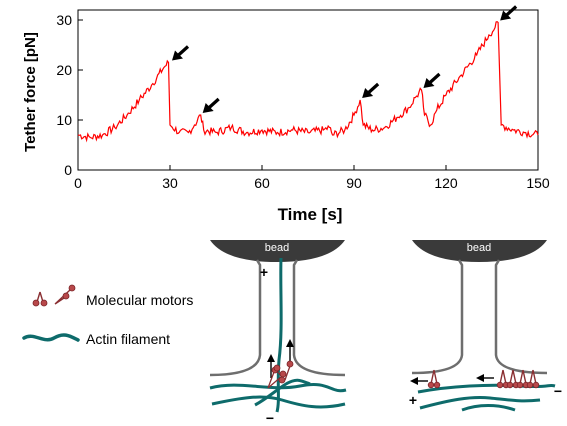 This screenshot has width=567, height=426. Describe the element at coordinates (452, 379) in the screenshot. I see `motor-arrows-right` at that location.